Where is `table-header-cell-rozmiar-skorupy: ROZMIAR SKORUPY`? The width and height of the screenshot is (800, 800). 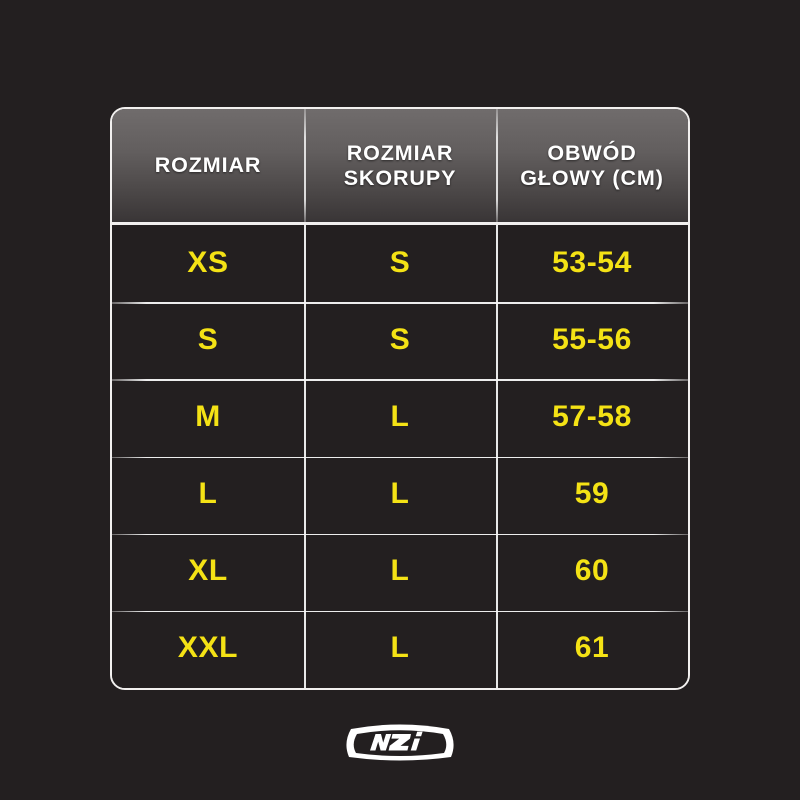 table-header-cell-rozmiar-skorupy: ROZMIAR SKORUPY is located at coordinates (400, 165).